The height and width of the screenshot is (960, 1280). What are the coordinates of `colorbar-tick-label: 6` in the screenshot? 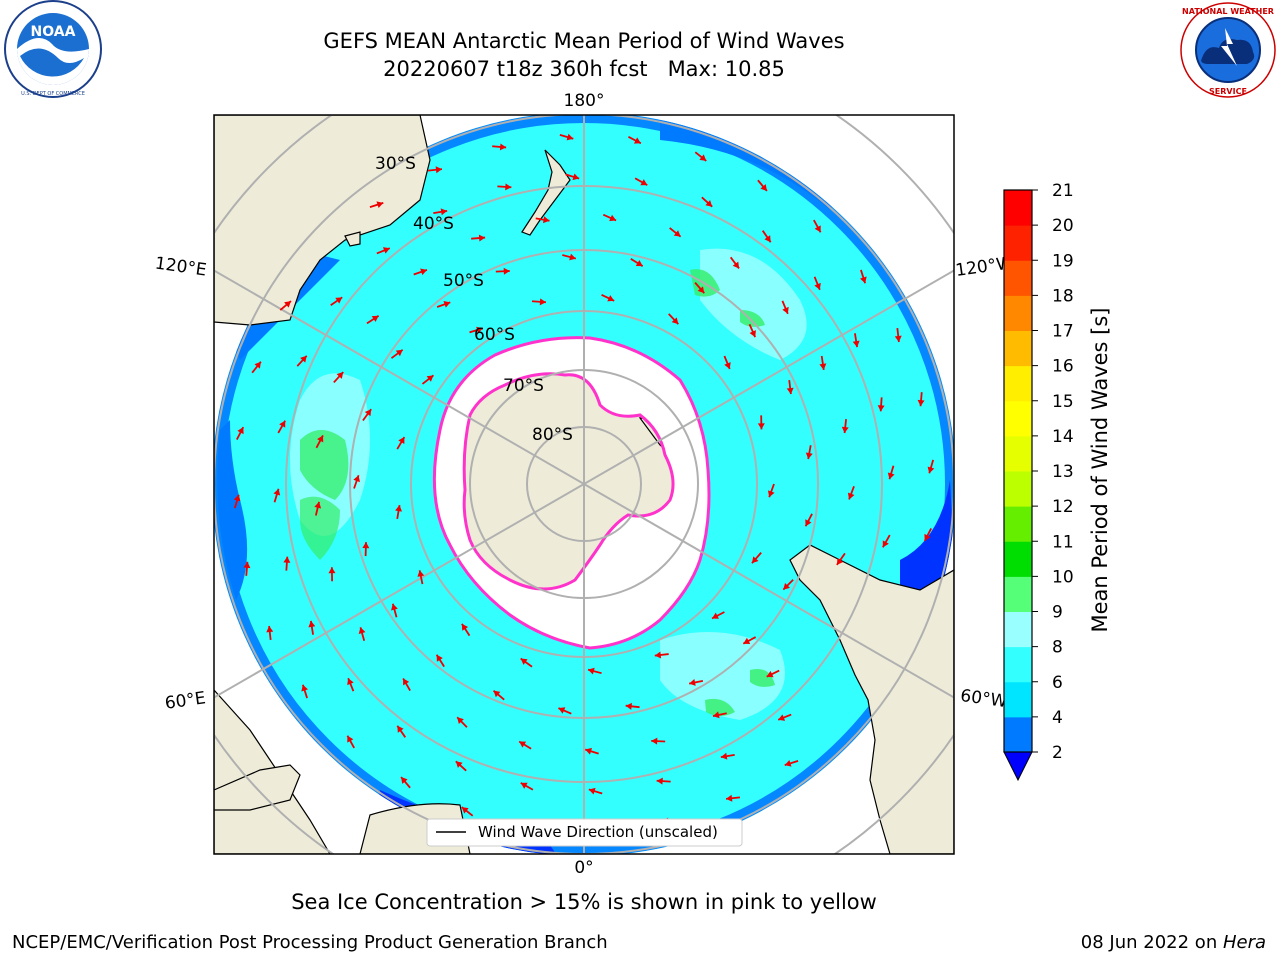 It's located at (1057, 683).